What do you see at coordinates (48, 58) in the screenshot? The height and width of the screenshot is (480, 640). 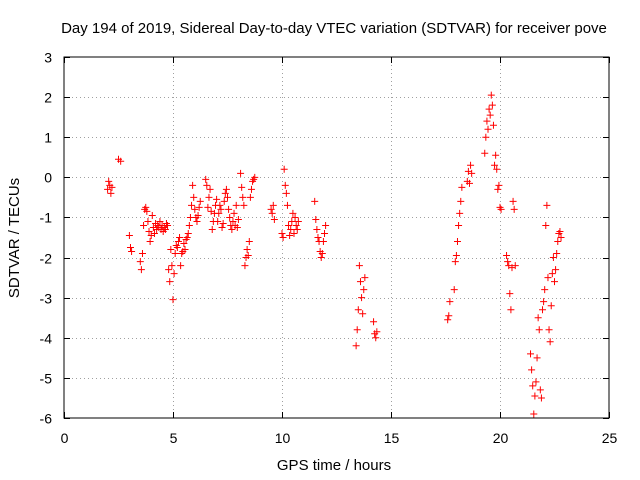 I see `y-tick-label: 3` at bounding box center [48, 58].